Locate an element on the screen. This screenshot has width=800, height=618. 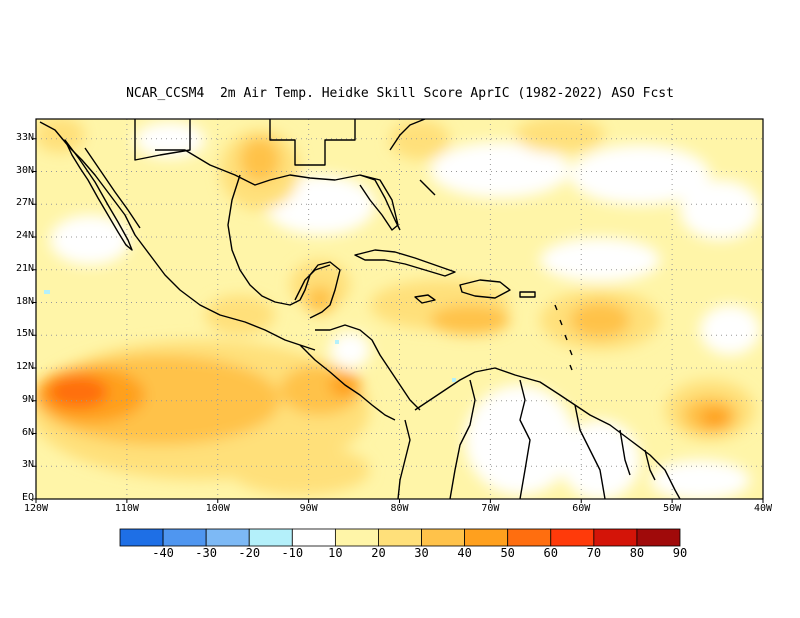
colorbar-label: 60 is located at coordinates (550, 553).